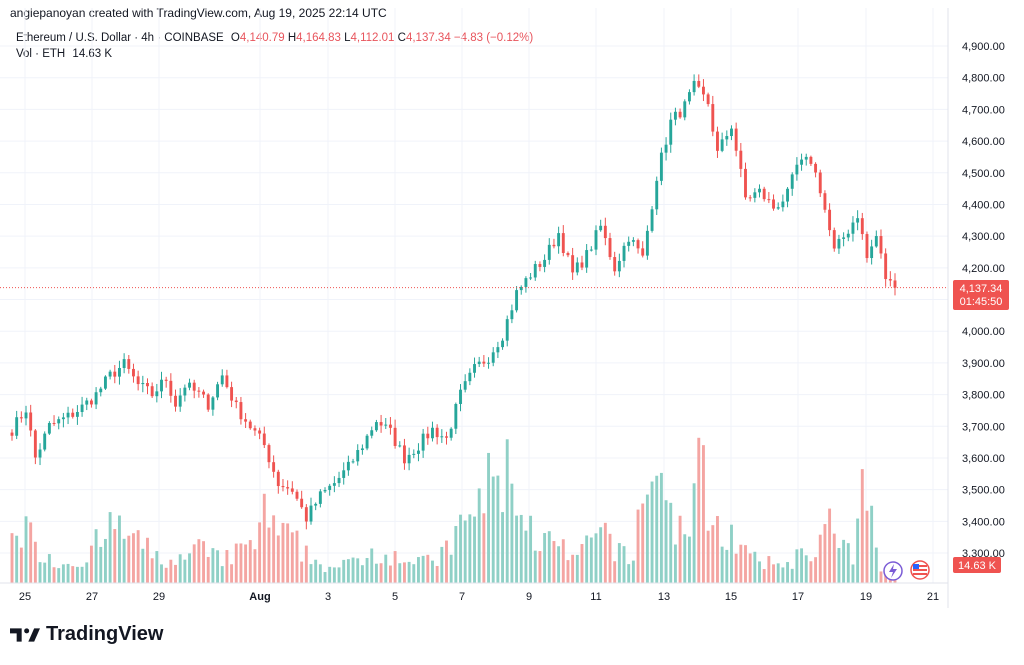 The image size is (1024, 665). Describe the element at coordinates (893, 571) in the screenshot. I see `event-icon` at that location.